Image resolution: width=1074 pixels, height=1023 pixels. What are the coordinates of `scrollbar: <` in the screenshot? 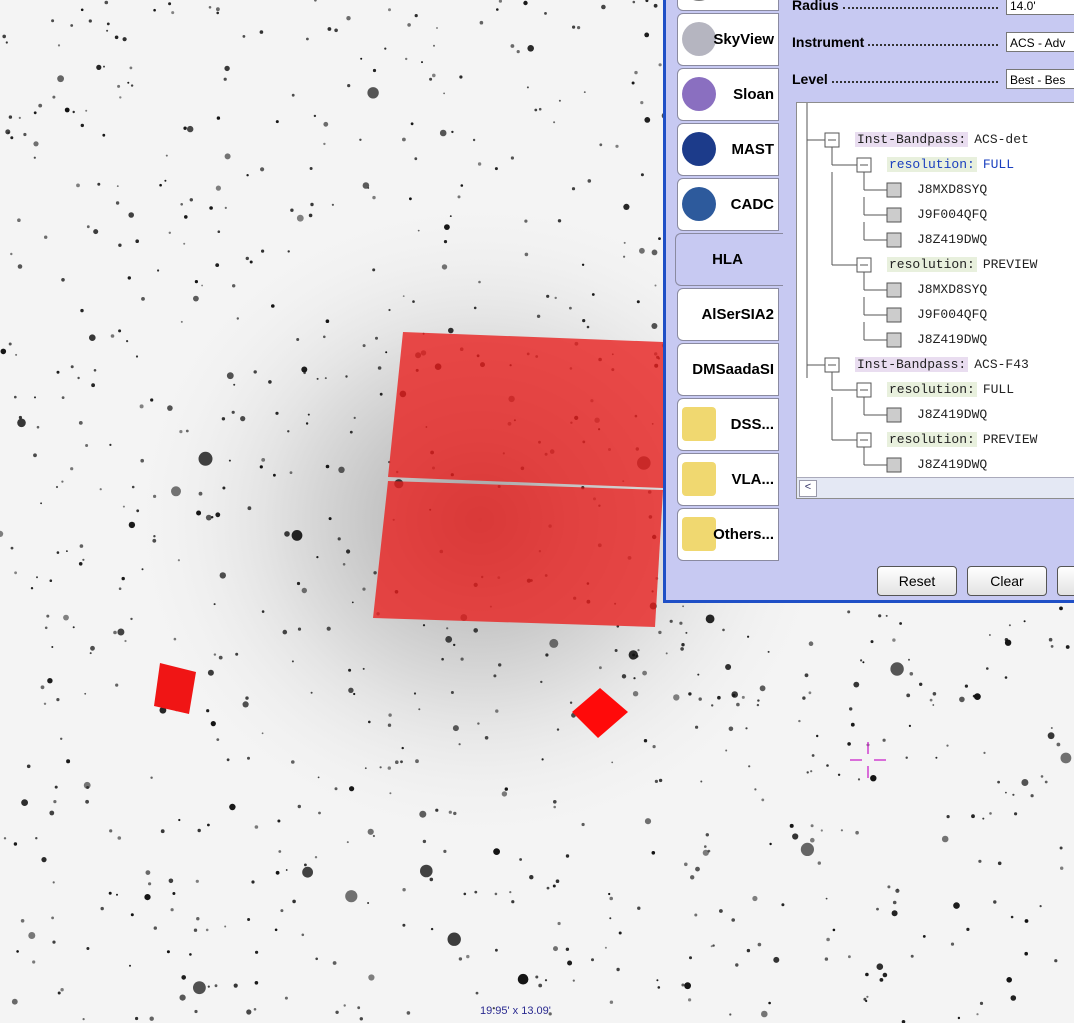 It's located at (935, 487).